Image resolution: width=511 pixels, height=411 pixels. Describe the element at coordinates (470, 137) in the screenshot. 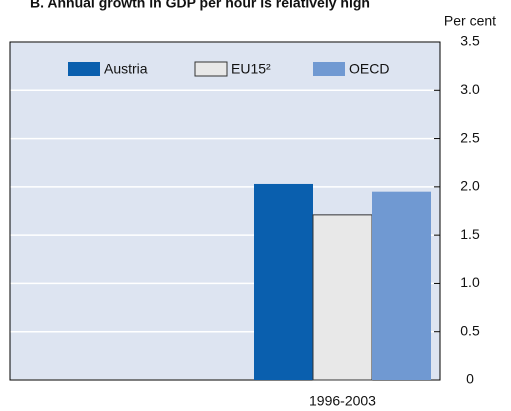

I see `y-tick-label: 2.5` at that location.